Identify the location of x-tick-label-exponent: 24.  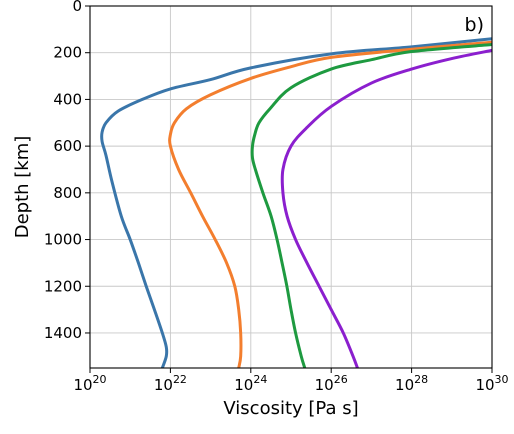
(260, 379).